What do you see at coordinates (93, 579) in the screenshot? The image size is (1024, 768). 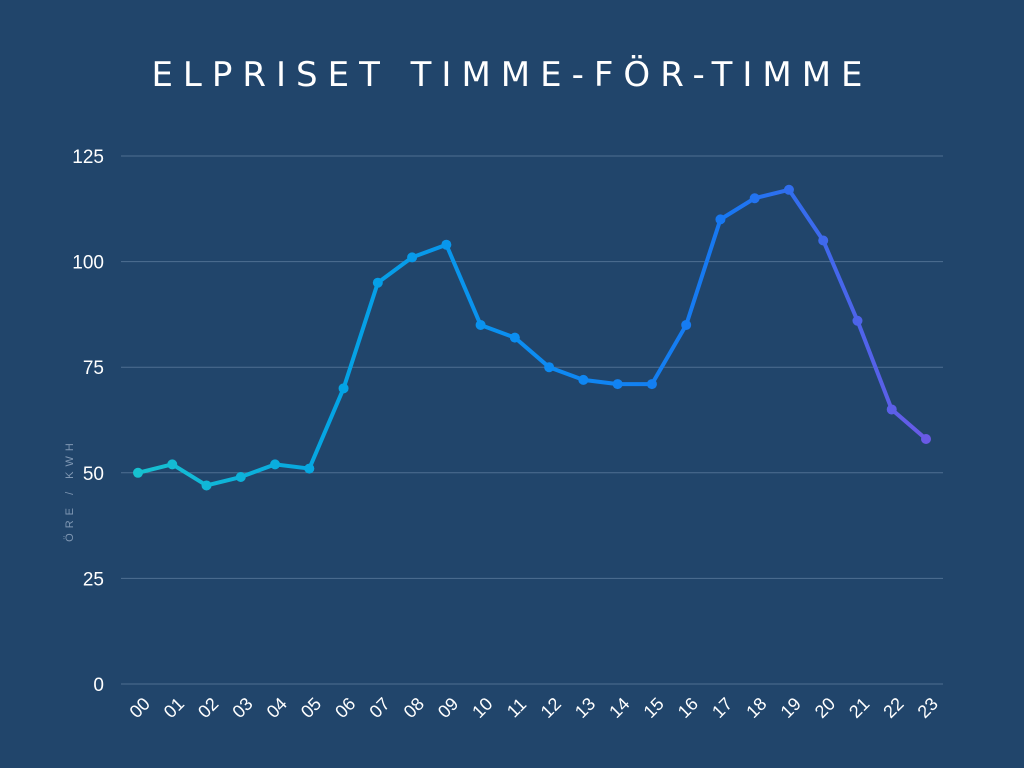 I see `y-tick-label: 25` at bounding box center [93, 579].